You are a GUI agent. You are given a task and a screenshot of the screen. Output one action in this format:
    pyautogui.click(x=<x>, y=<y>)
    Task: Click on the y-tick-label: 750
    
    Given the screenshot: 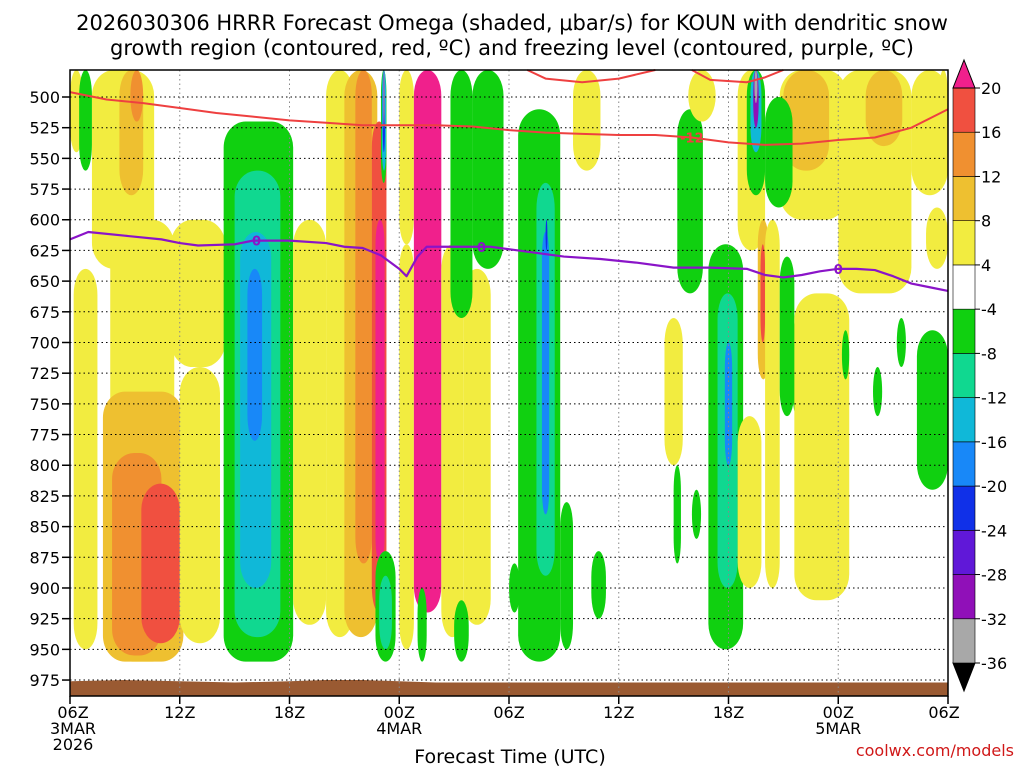 What is the action you would take?
    pyautogui.click(x=44, y=404)
    